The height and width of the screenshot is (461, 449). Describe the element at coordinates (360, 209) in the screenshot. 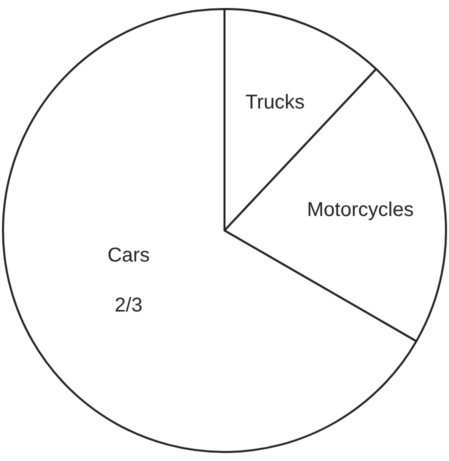

I see `slice-label: Motorcycles` at that location.